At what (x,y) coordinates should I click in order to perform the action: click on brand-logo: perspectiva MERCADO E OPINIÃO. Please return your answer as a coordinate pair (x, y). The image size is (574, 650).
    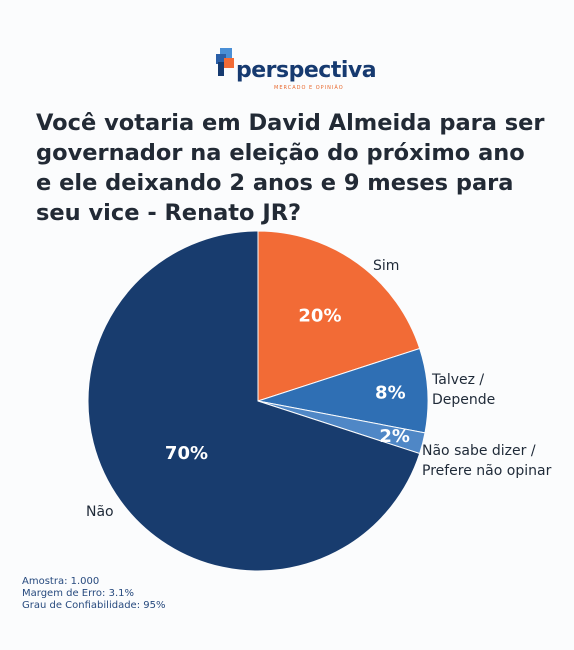
    Looking at the image, I should click on (296, 70).